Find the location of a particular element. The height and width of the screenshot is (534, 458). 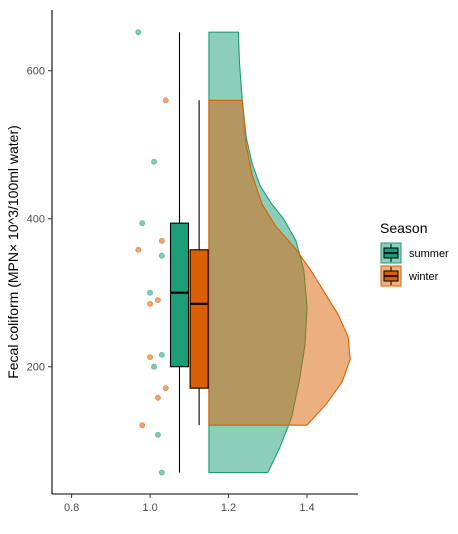

box-summer is located at coordinates (179, 295).